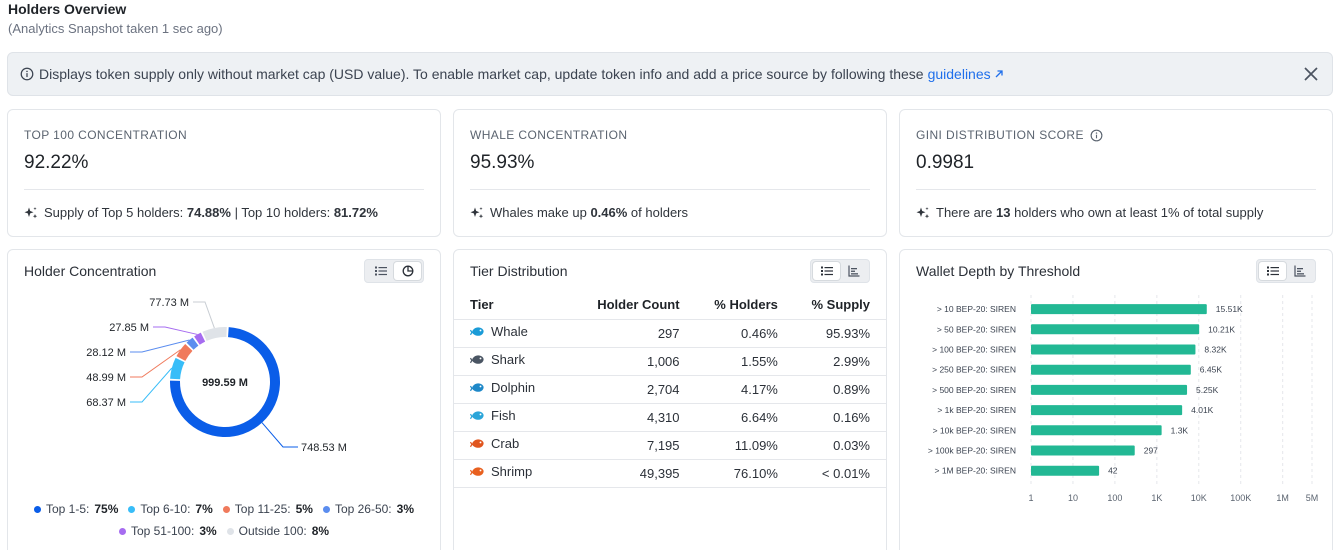 The height and width of the screenshot is (550, 1342). What do you see at coordinates (744, 305) in the screenshot?
I see `column-header: % Holders` at bounding box center [744, 305].